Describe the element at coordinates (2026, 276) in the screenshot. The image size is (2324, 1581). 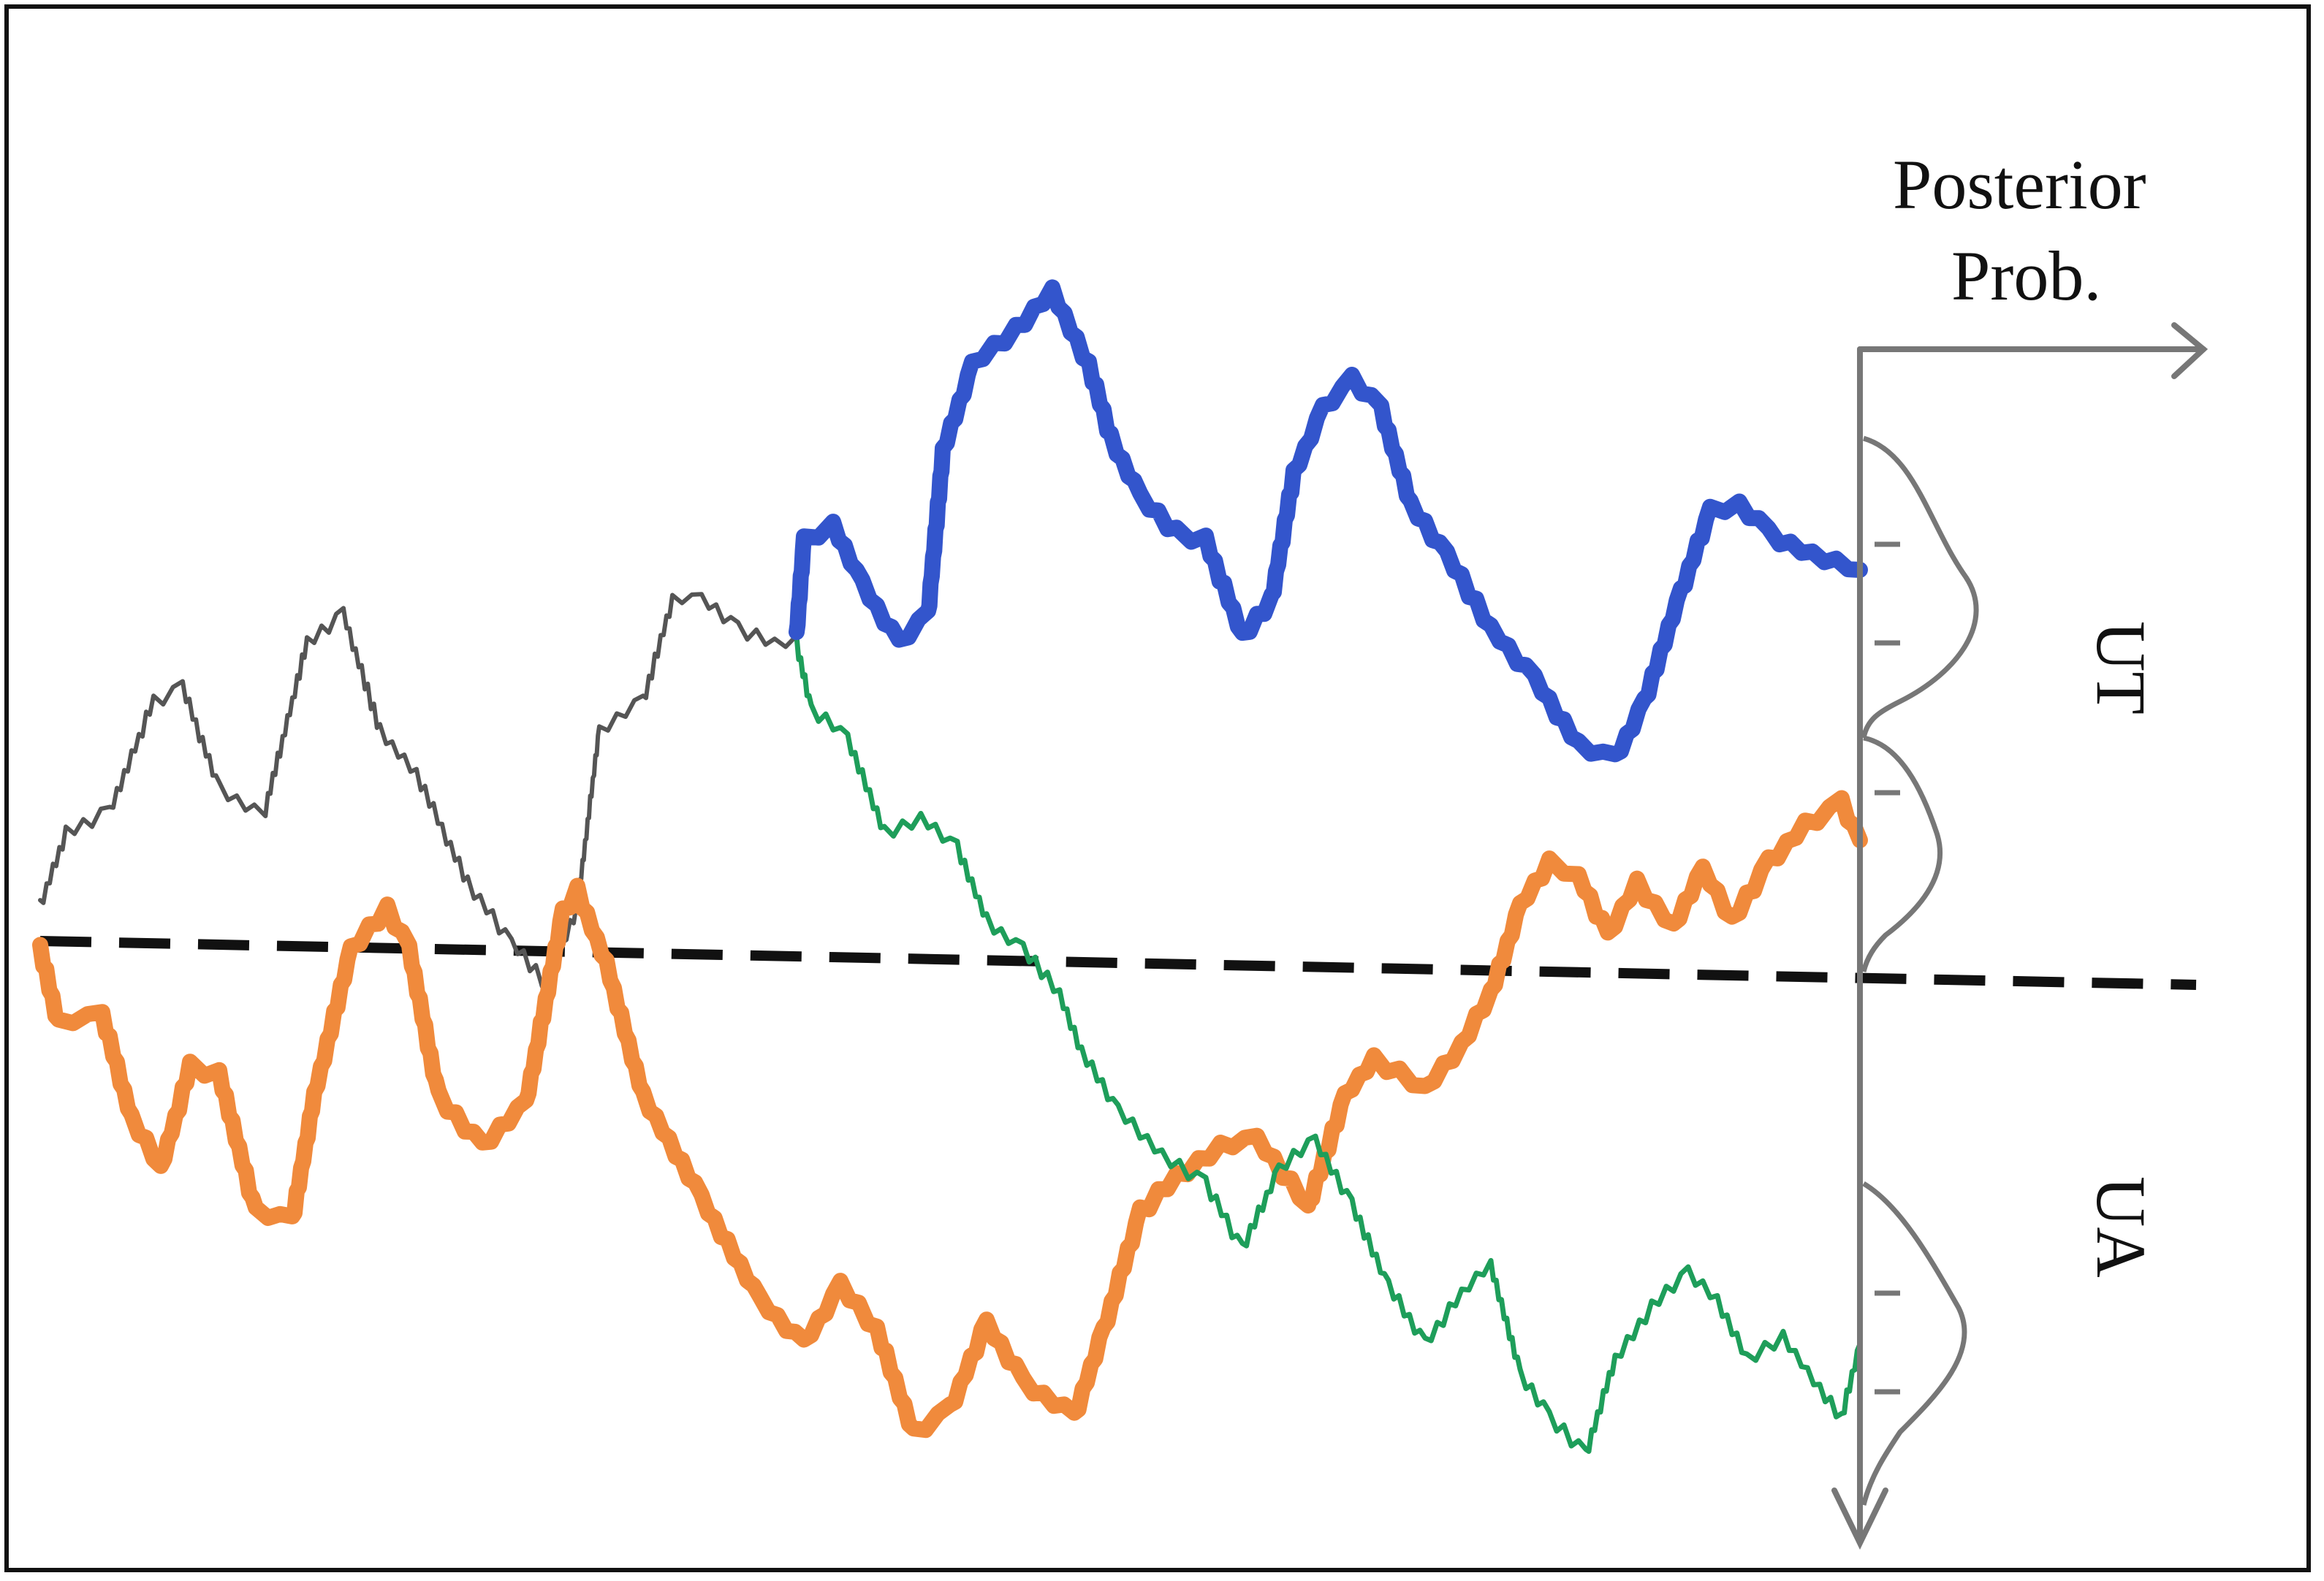
I see `axis-title-line2: Prob.` at that location.